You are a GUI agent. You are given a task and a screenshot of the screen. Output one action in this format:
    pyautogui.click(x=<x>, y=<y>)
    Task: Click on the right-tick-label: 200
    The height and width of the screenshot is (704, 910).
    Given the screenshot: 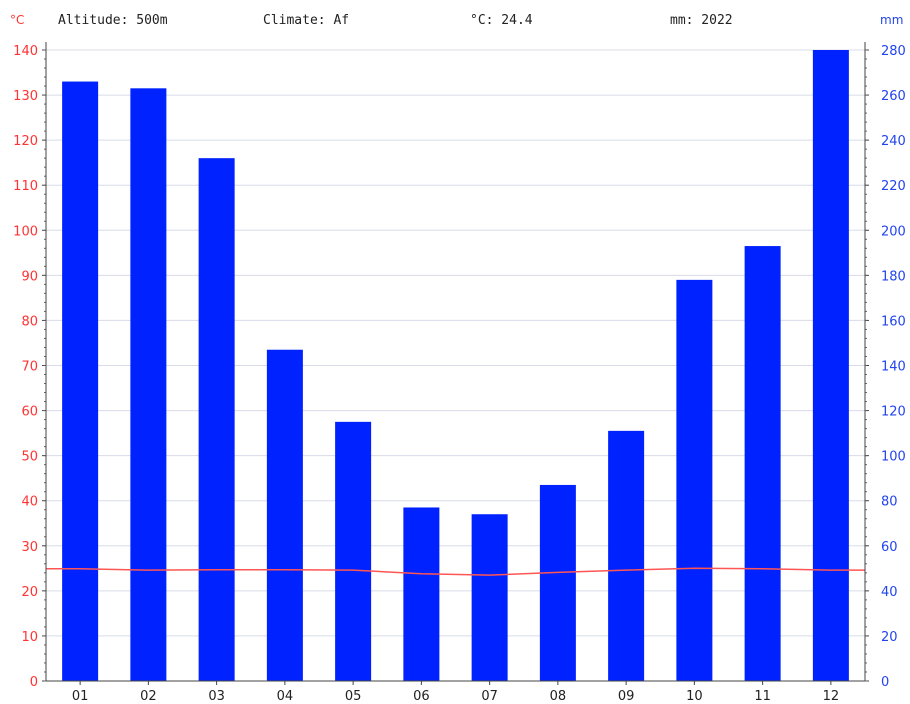 What is the action you would take?
    pyautogui.click(x=893, y=231)
    